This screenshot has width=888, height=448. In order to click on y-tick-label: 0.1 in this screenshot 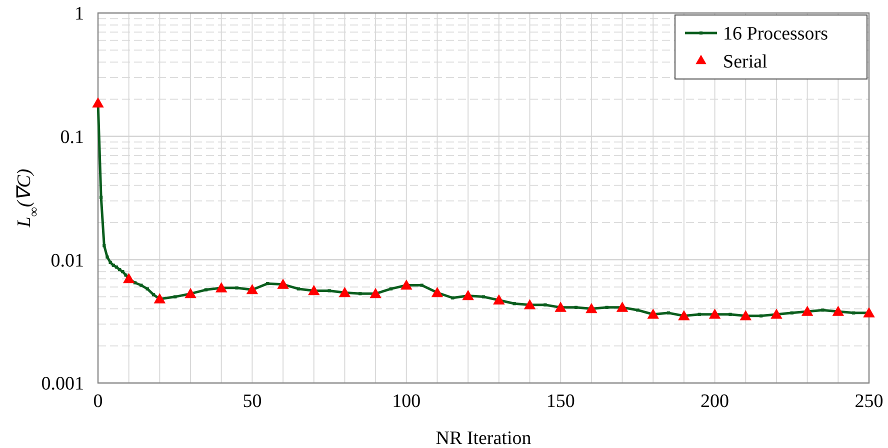, I will do `click(72, 137)`.